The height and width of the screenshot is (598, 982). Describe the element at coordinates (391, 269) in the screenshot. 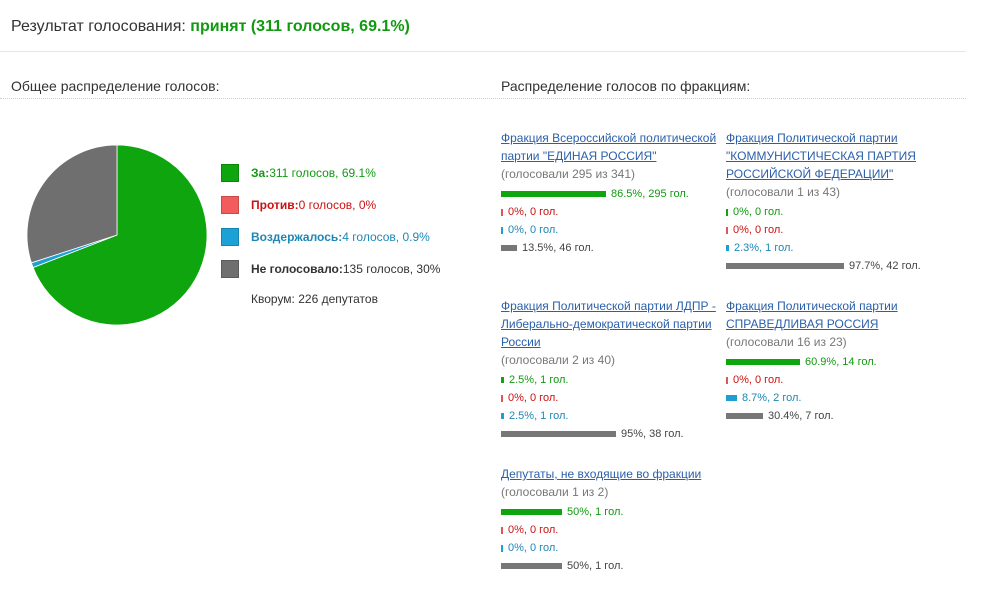

I see `legend-value: 135 голосов, 30%` at that location.